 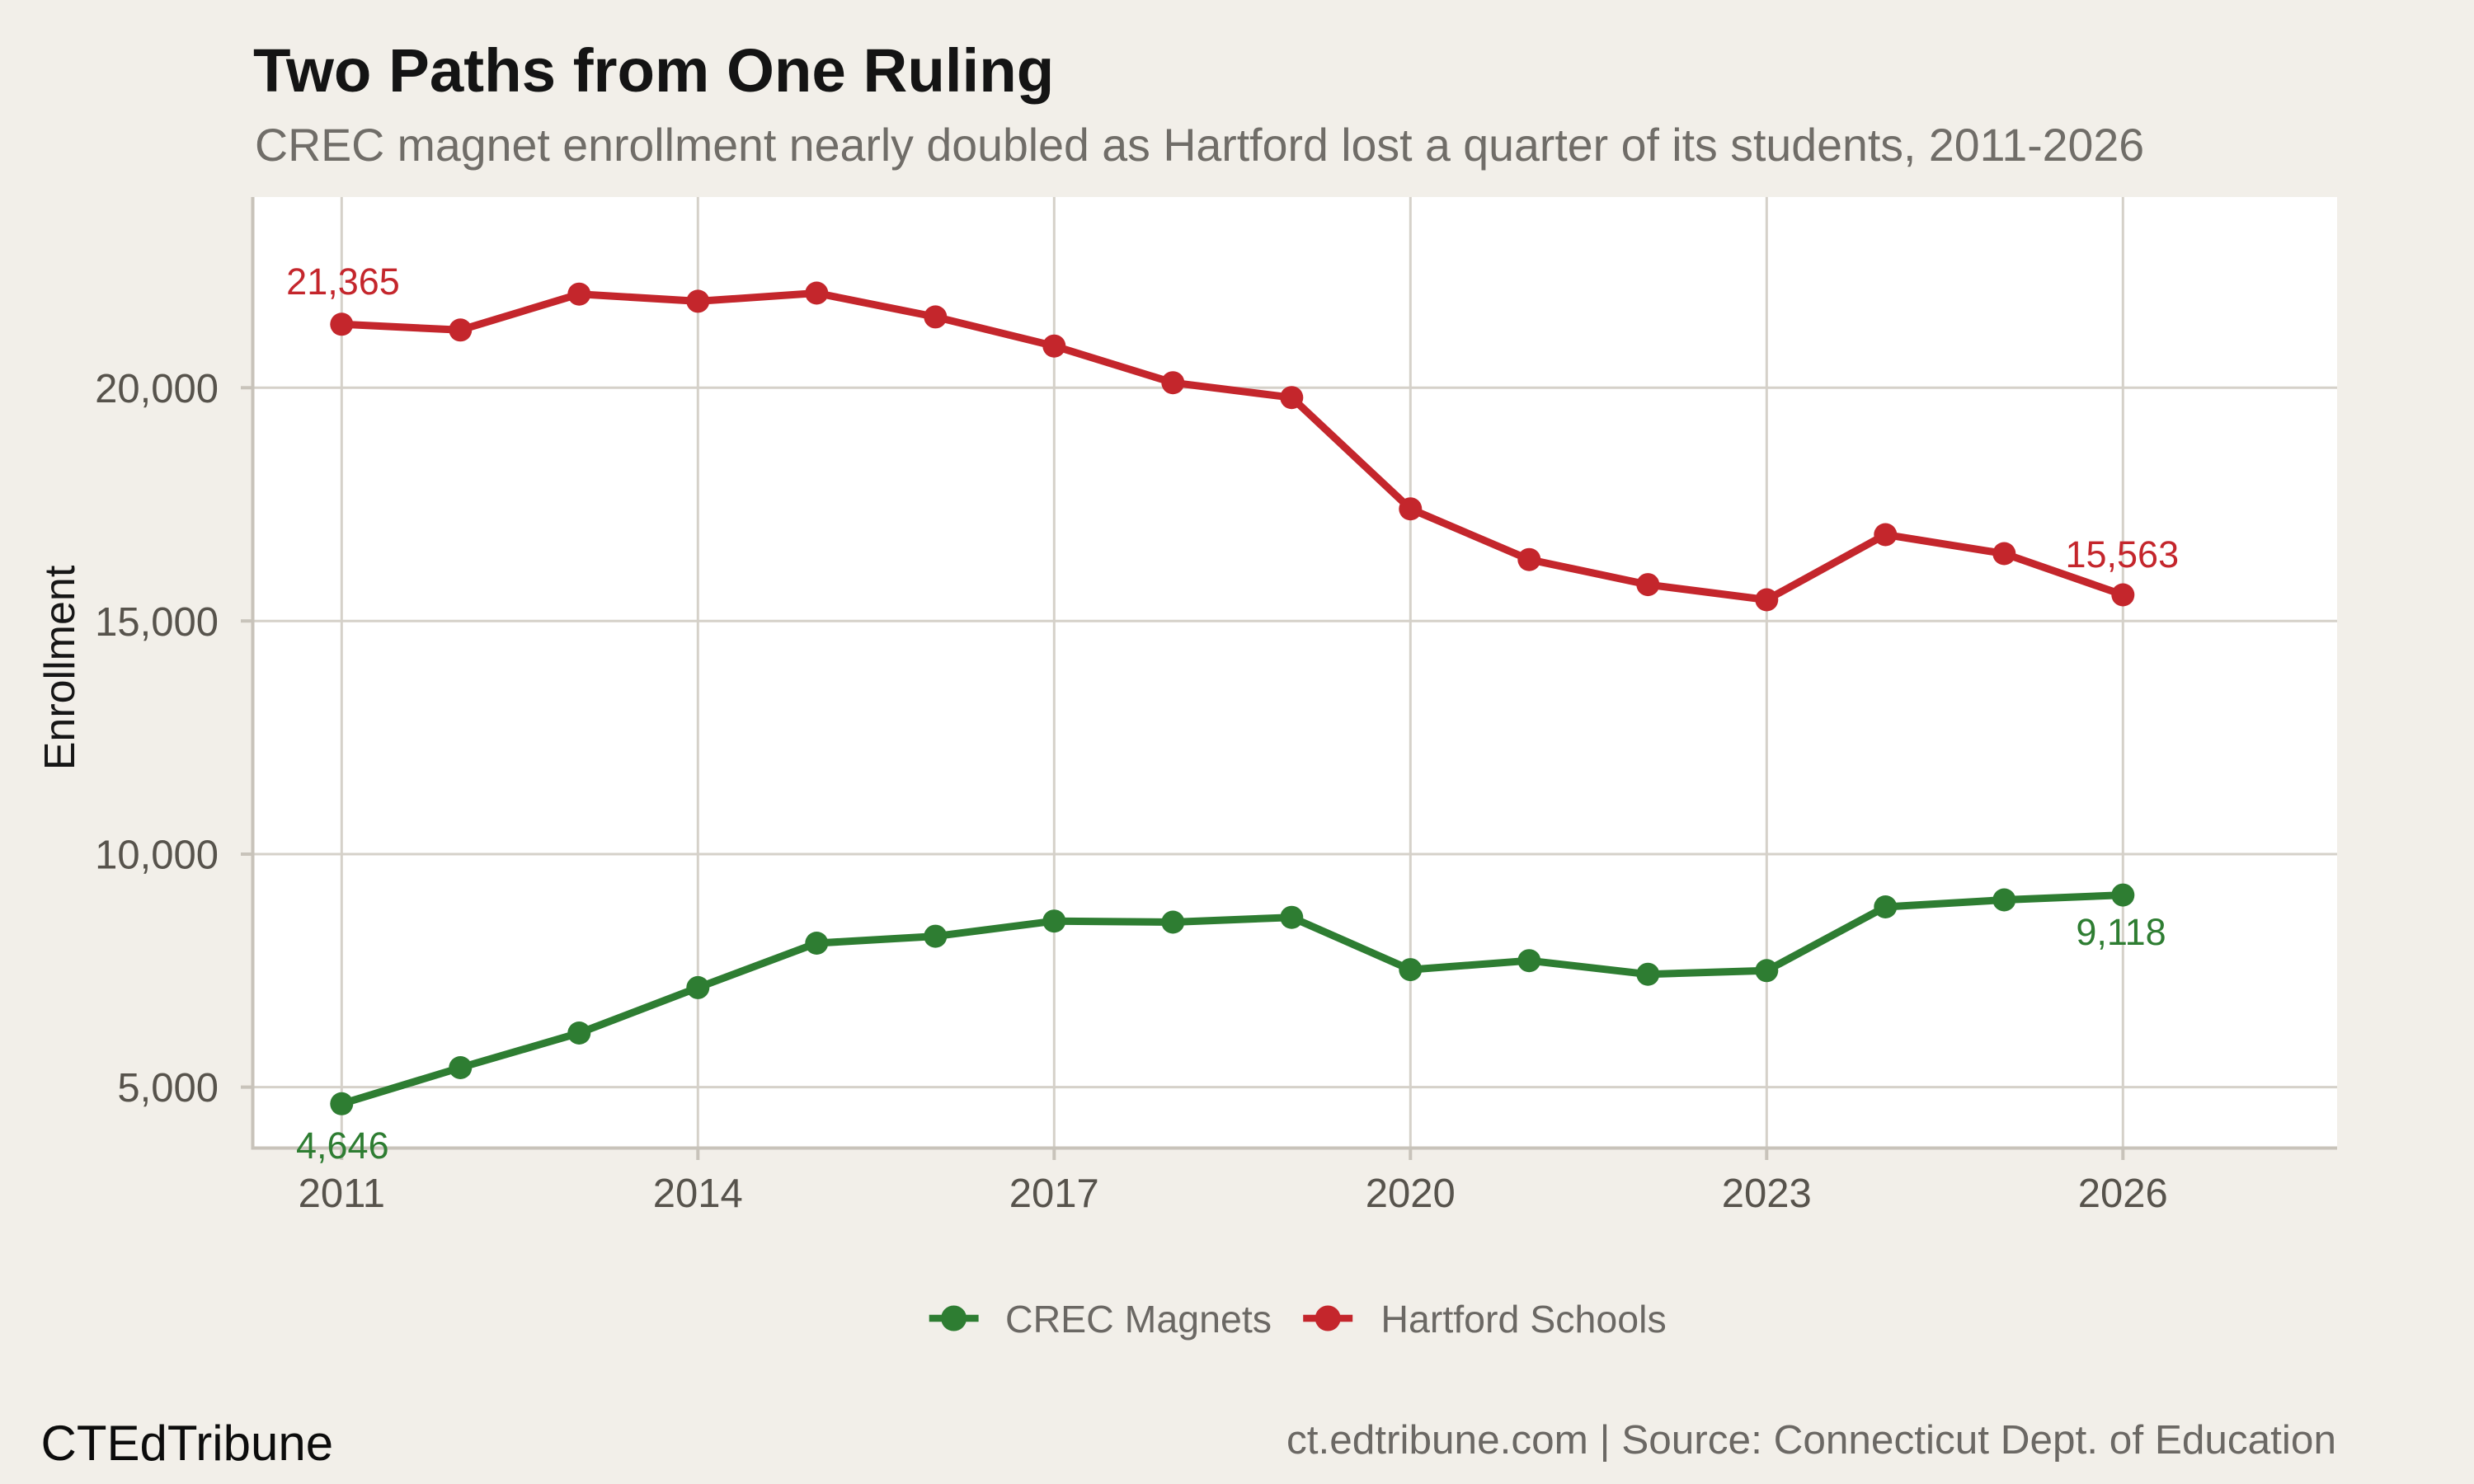 I want to click on svg-text: CTEdTribune, so click(x=187, y=1443).